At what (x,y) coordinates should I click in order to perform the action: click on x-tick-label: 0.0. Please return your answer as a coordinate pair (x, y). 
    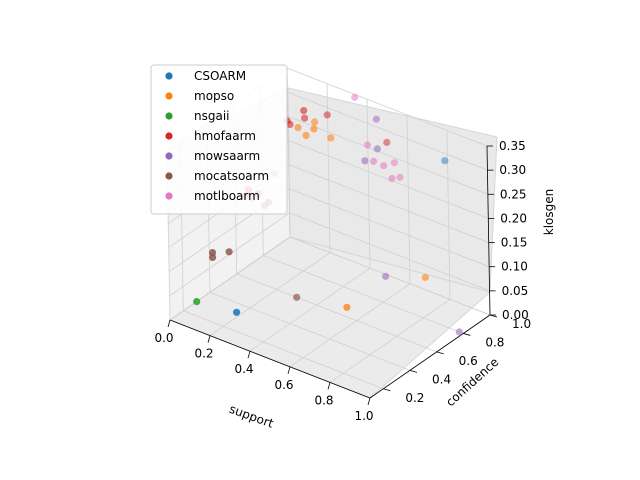
    Looking at the image, I should click on (163, 338).